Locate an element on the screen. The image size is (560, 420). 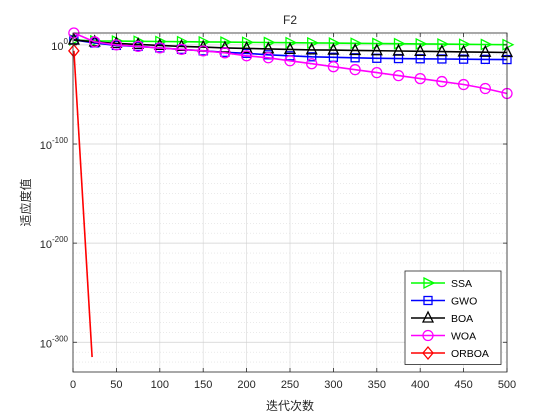
series-line-boa is located at coordinates (290, 46).